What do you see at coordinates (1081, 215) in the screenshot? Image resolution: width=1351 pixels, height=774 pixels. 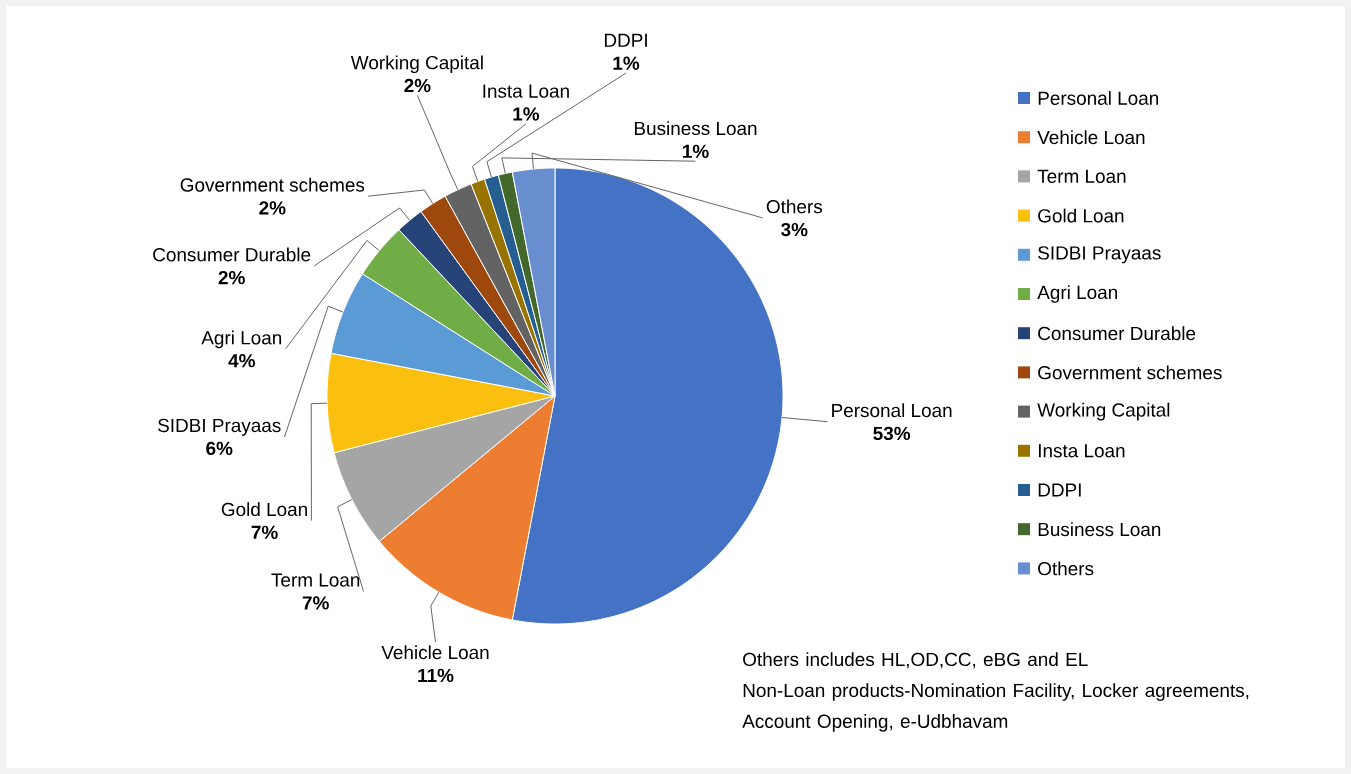 I see `legend-label: Gold Loan` at bounding box center [1081, 215].